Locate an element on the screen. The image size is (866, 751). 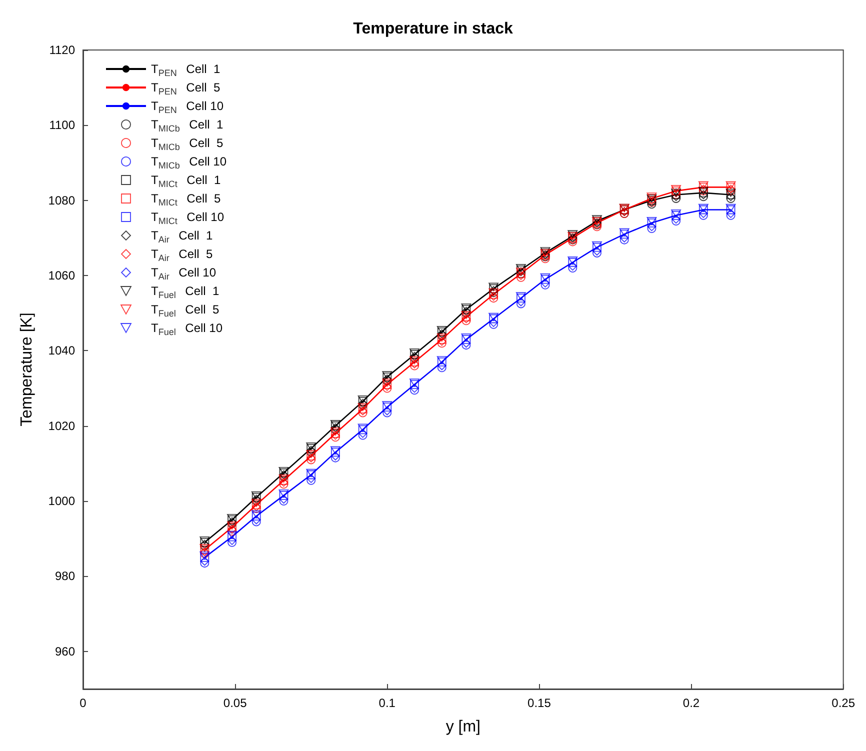
y-tick-label: 1100 is located at coordinates (62, 125).